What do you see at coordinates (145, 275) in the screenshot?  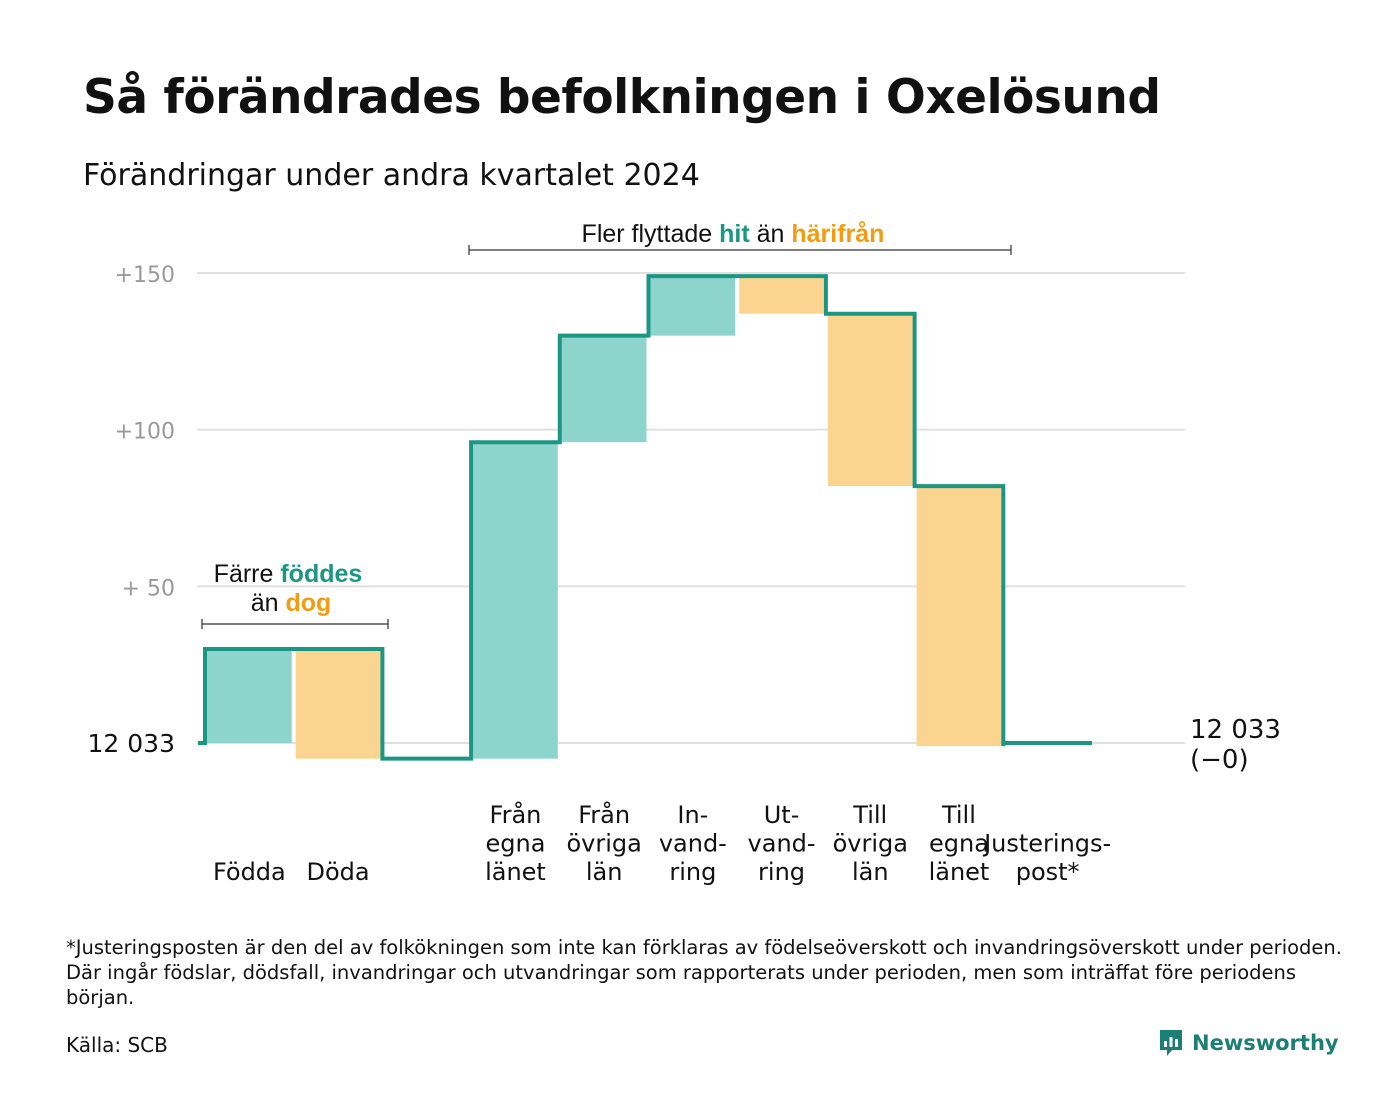 I see `y-tick-label: +150` at bounding box center [145, 275].